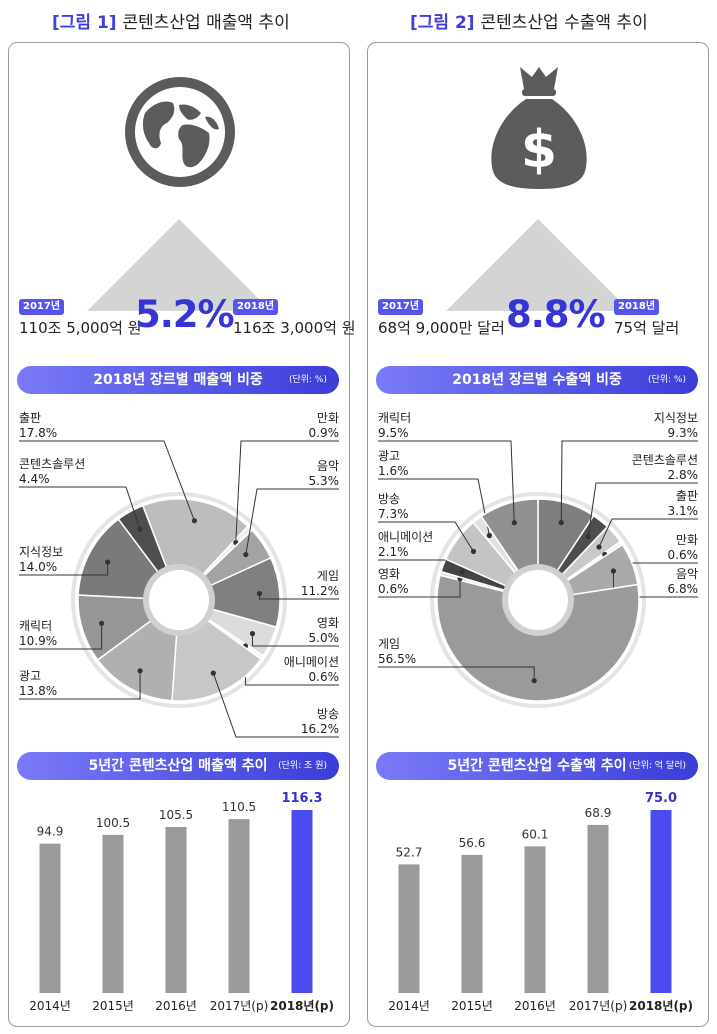 This screenshot has height=1034, width=717. What do you see at coordinates (389, 644) in the screenshot?
I see `pie-label-5: 게임` at bounding box center [389, 644].